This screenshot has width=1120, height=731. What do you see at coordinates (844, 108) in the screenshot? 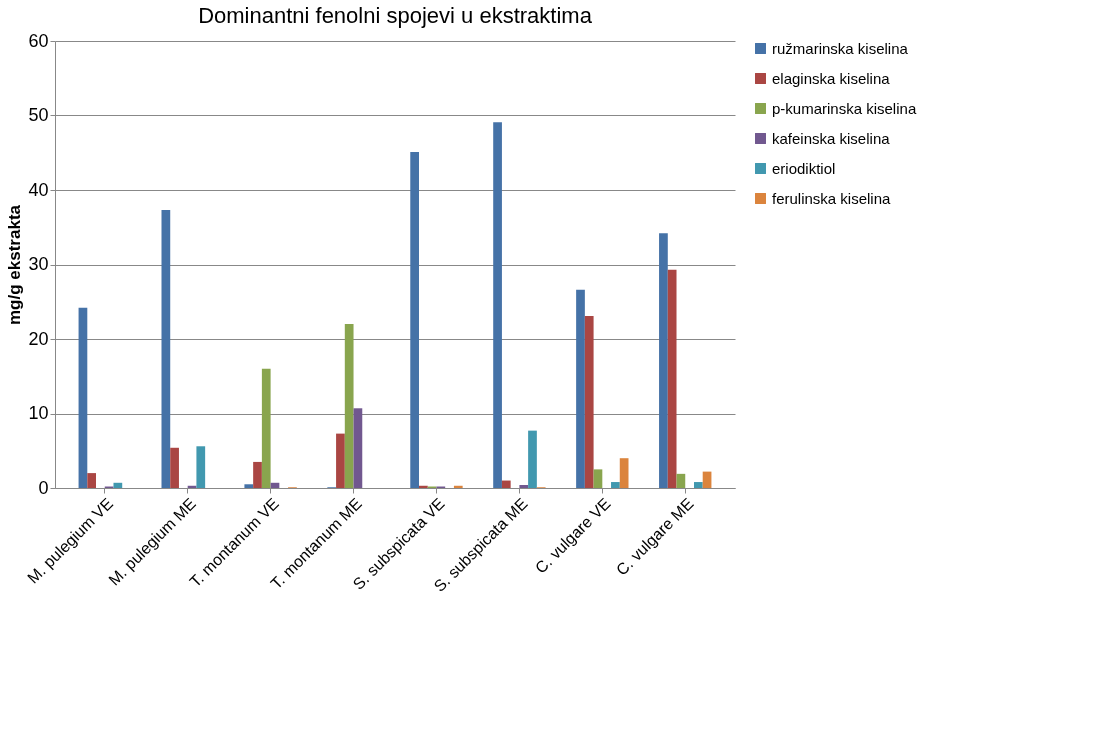
I see `legend-label: p-kumarinska kiselina` at bounding box center [844, 108].